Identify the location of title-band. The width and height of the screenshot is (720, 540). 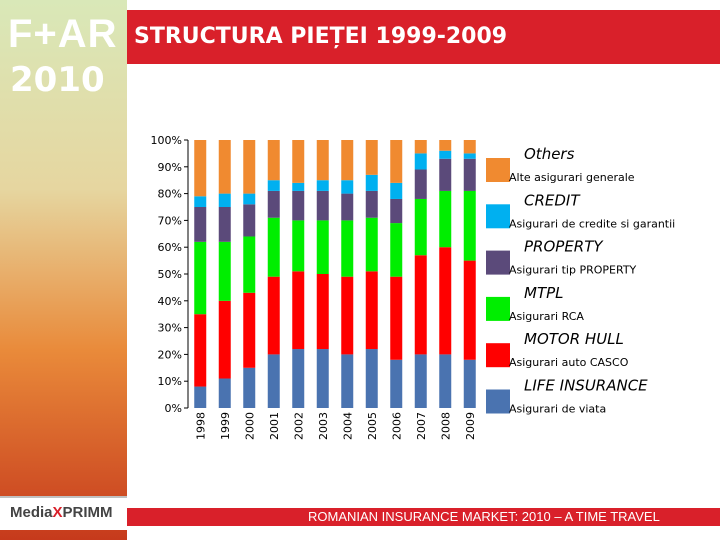
(423, 37).